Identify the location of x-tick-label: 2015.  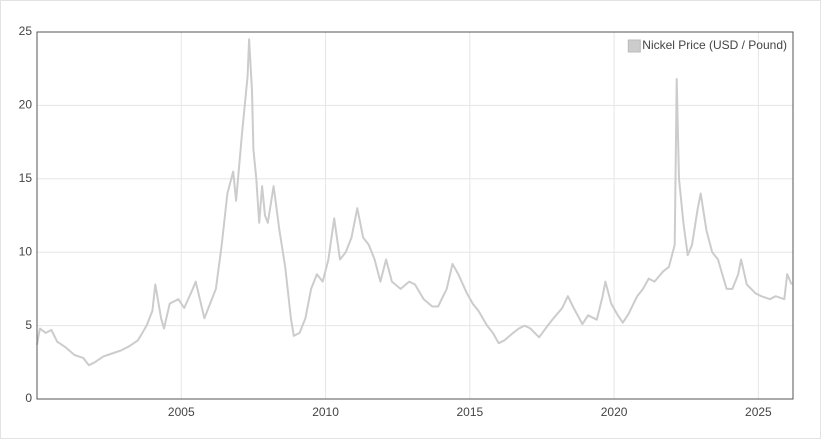
(469, 412).